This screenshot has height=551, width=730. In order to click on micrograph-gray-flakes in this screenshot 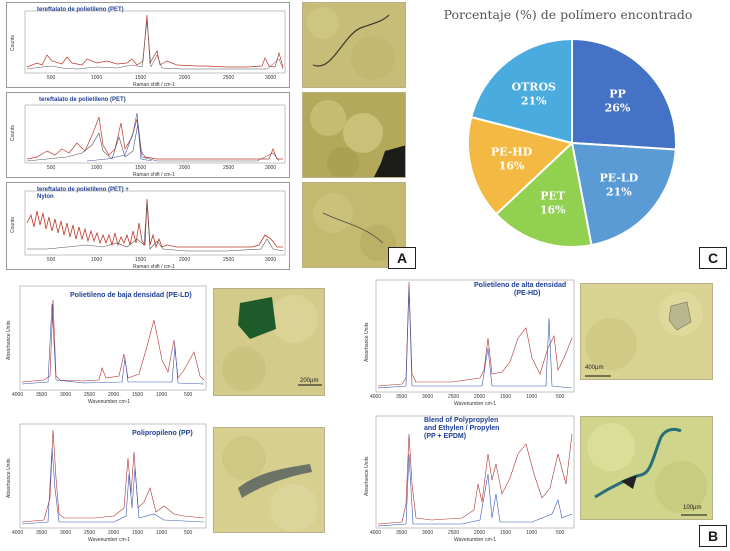, I will do `click(269, 480)`.